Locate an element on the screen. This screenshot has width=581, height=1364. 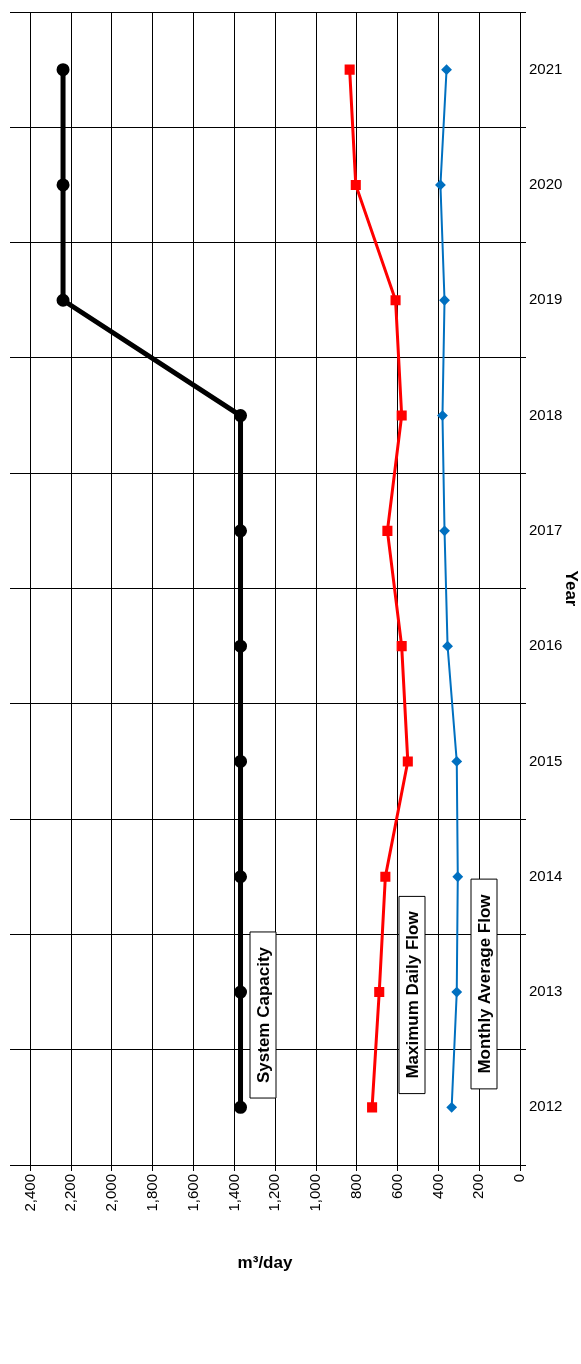
y-tick-label: 2013 is located at coordinates (546, 991).